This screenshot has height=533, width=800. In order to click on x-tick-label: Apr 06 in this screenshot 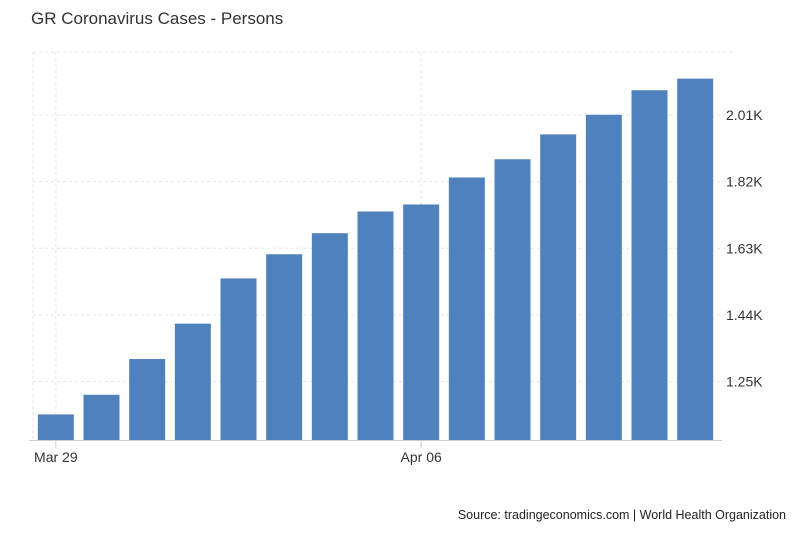, I will do `click(421, 457)`.